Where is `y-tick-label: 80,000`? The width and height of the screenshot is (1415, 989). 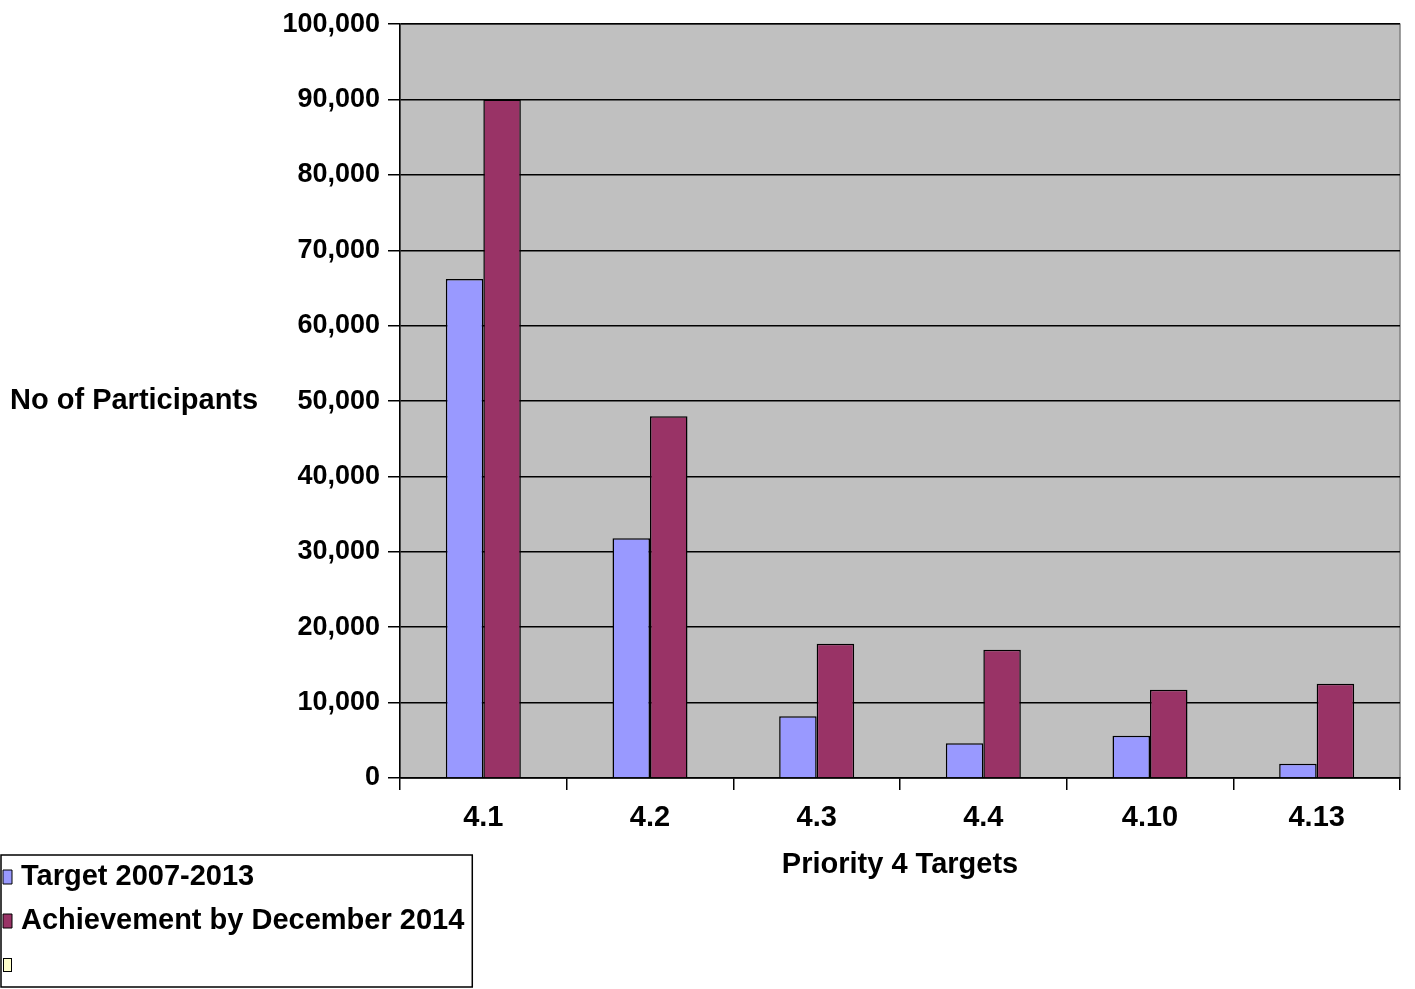
y-tick-label: 80,000 is located at coordinates (338, 173).